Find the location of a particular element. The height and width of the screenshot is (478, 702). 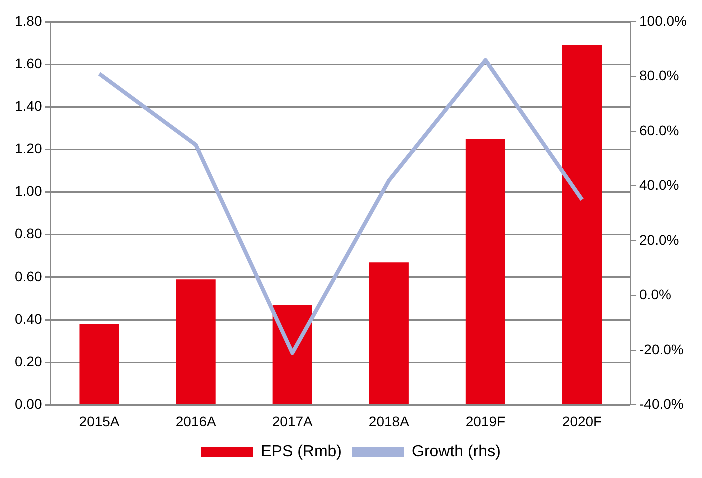

y-tick-label: 0.60 is located at coordinates (28, 276).